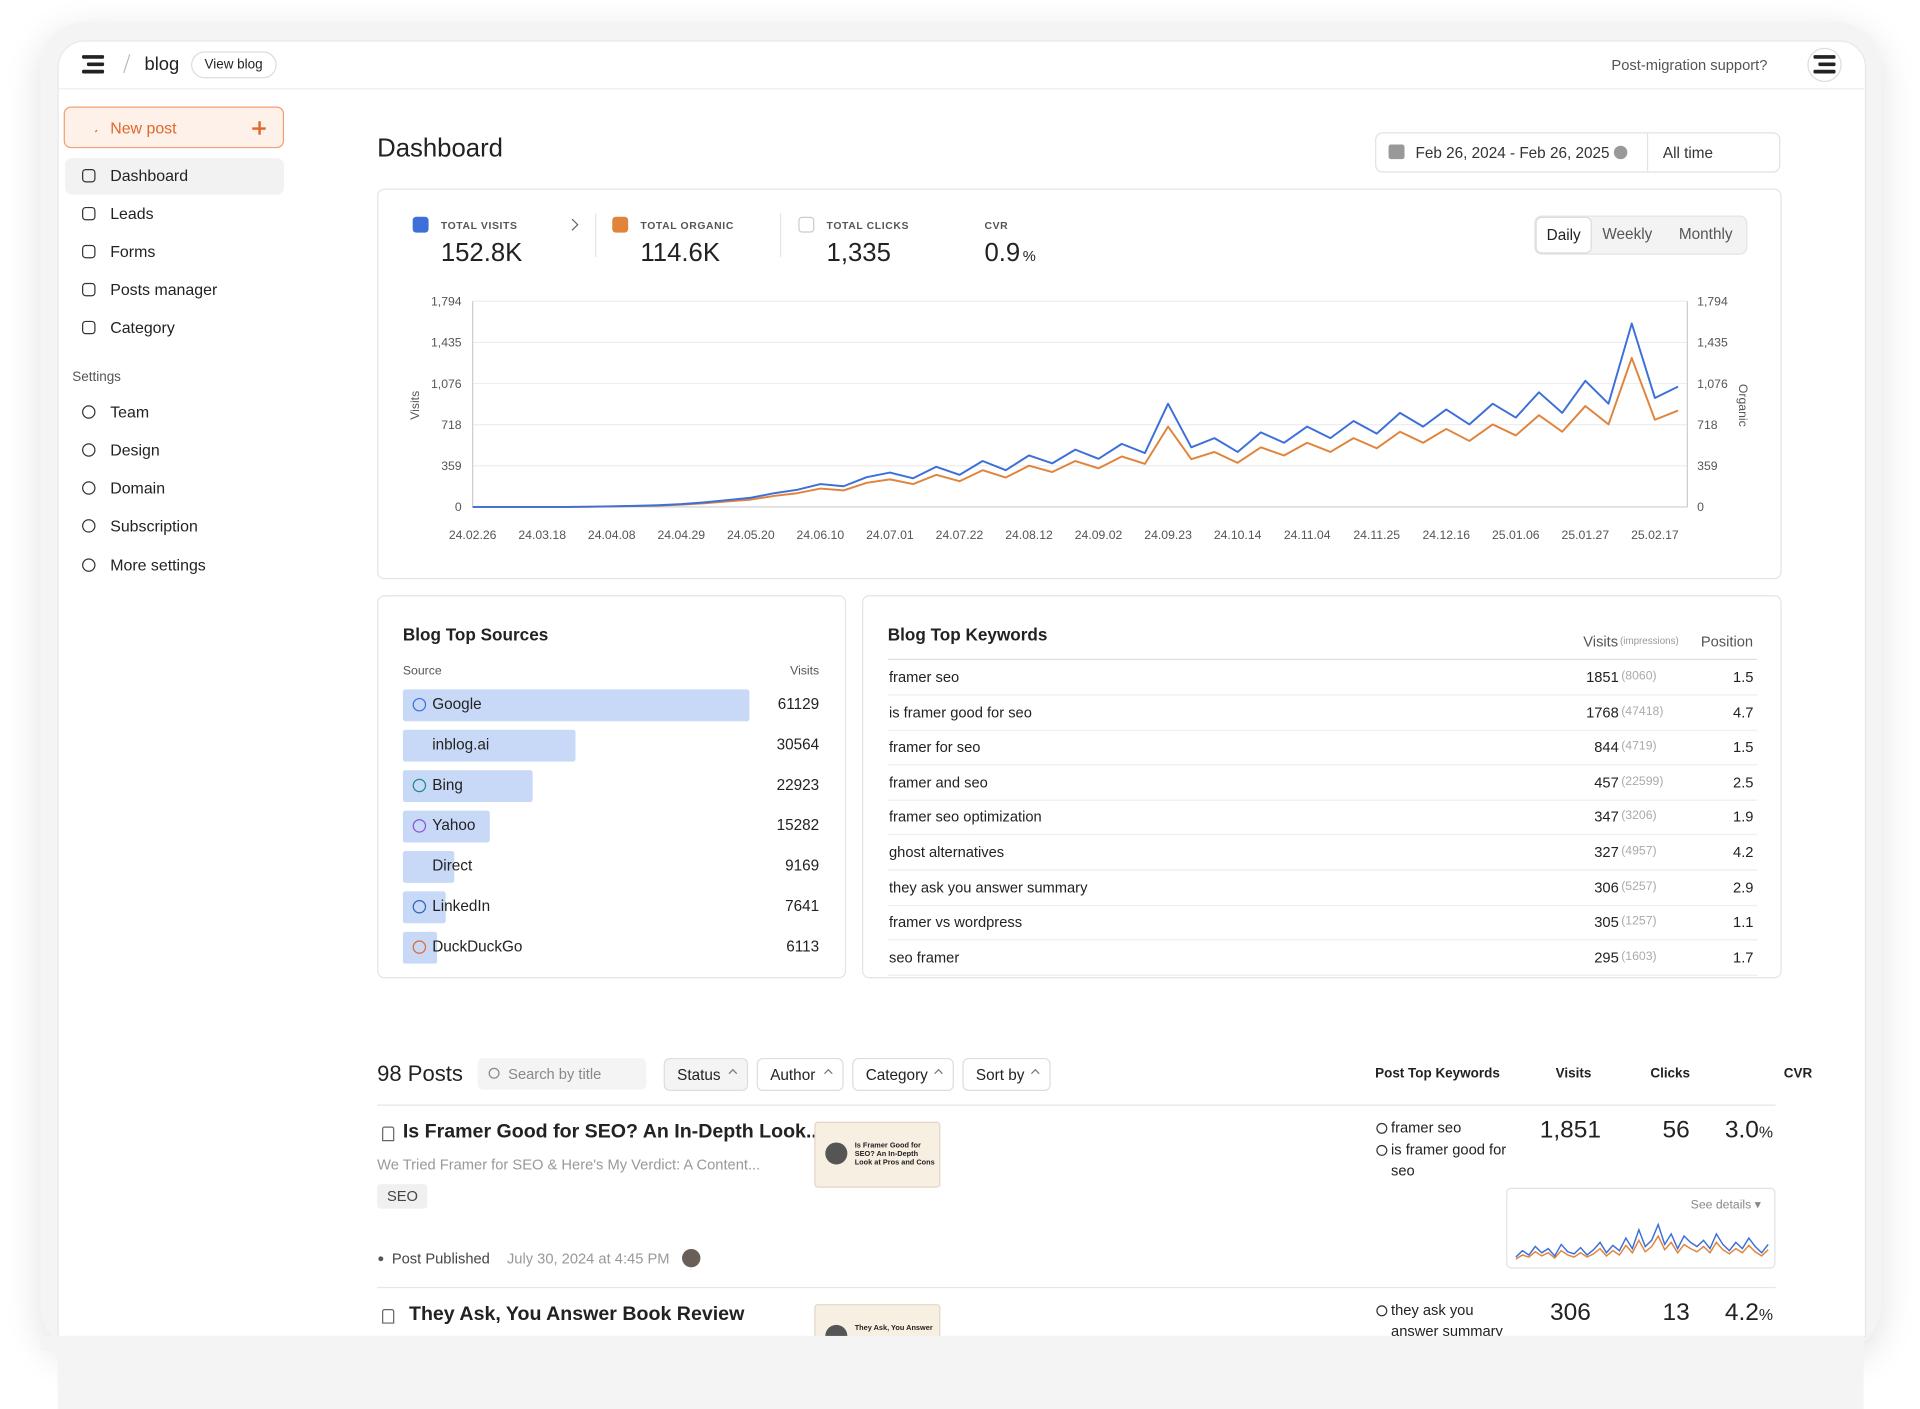 The image size is (1920, 1409). Describe the element at coordinates (1029, 256) in the screenshot. I see `kpi-unit: %` at that location.